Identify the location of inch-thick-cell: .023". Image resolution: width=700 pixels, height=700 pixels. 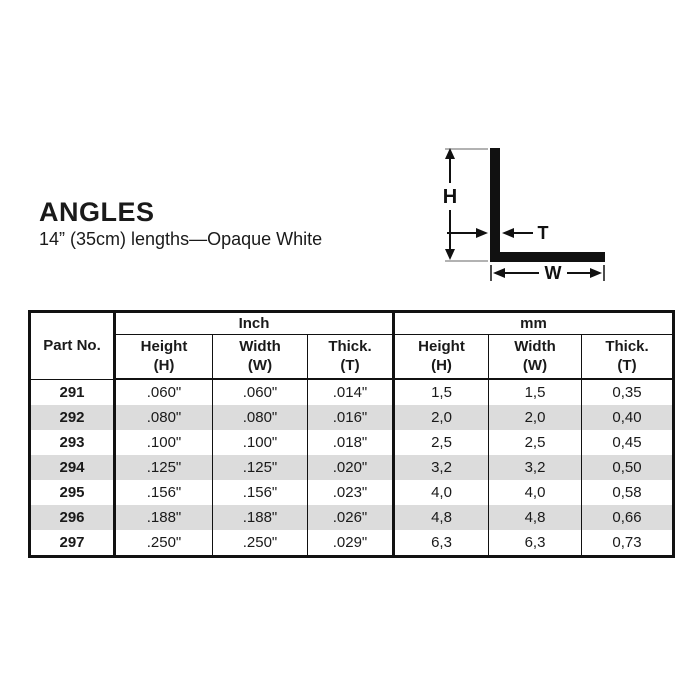
(350, 492).